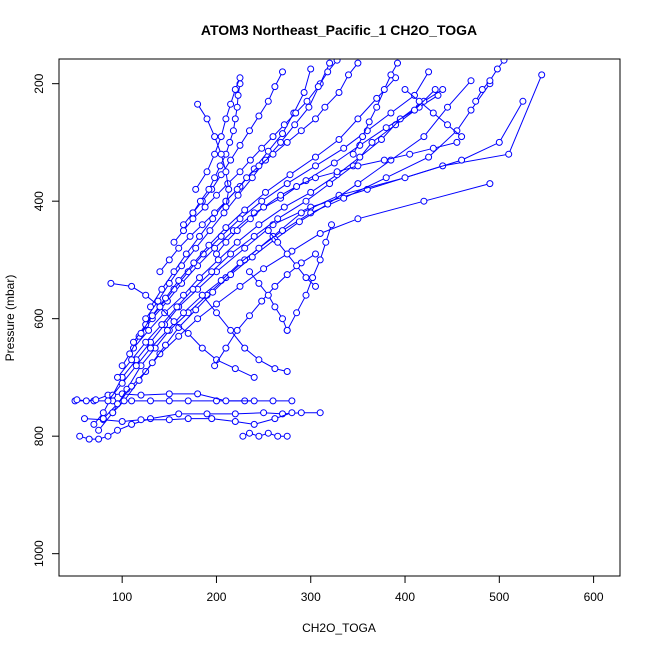  Describe the element at coordinates (405, 597) in the screenshot. I see `x-tick-label: 400` at that location.